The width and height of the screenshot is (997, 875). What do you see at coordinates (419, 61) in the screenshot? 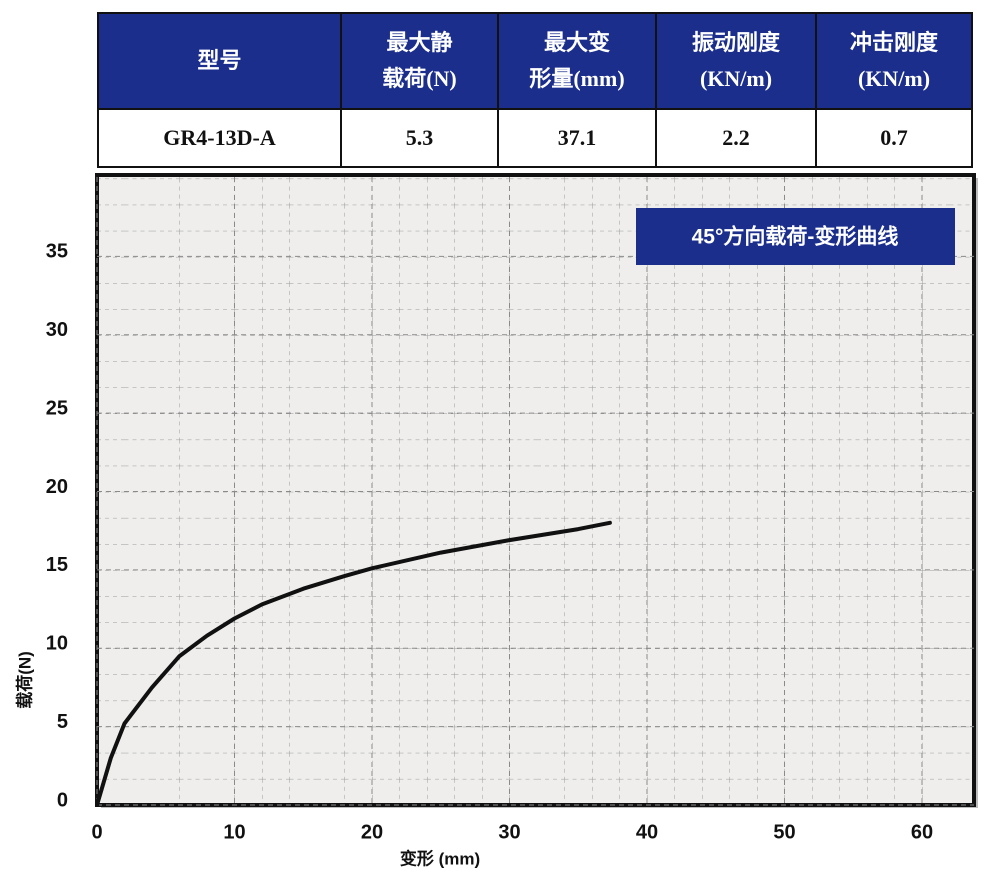
I see `header-cell: 最大静 载荷(N)` at bounding box center [419, 61].